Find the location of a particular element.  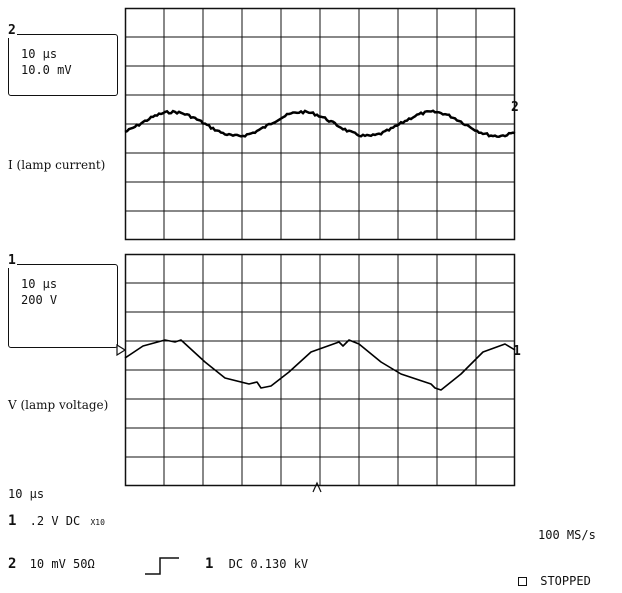

channel1-scale: 200 V is located at coordinates (39, 300).